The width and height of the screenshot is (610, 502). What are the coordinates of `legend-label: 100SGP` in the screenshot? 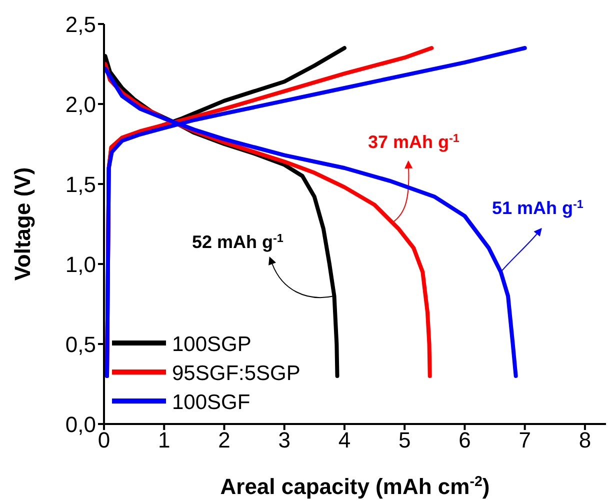 It's located at (212, 344).